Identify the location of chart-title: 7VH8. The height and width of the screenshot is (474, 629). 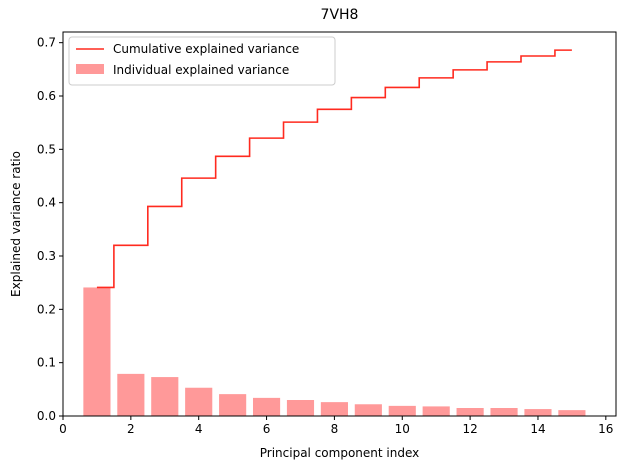
(340, 15).